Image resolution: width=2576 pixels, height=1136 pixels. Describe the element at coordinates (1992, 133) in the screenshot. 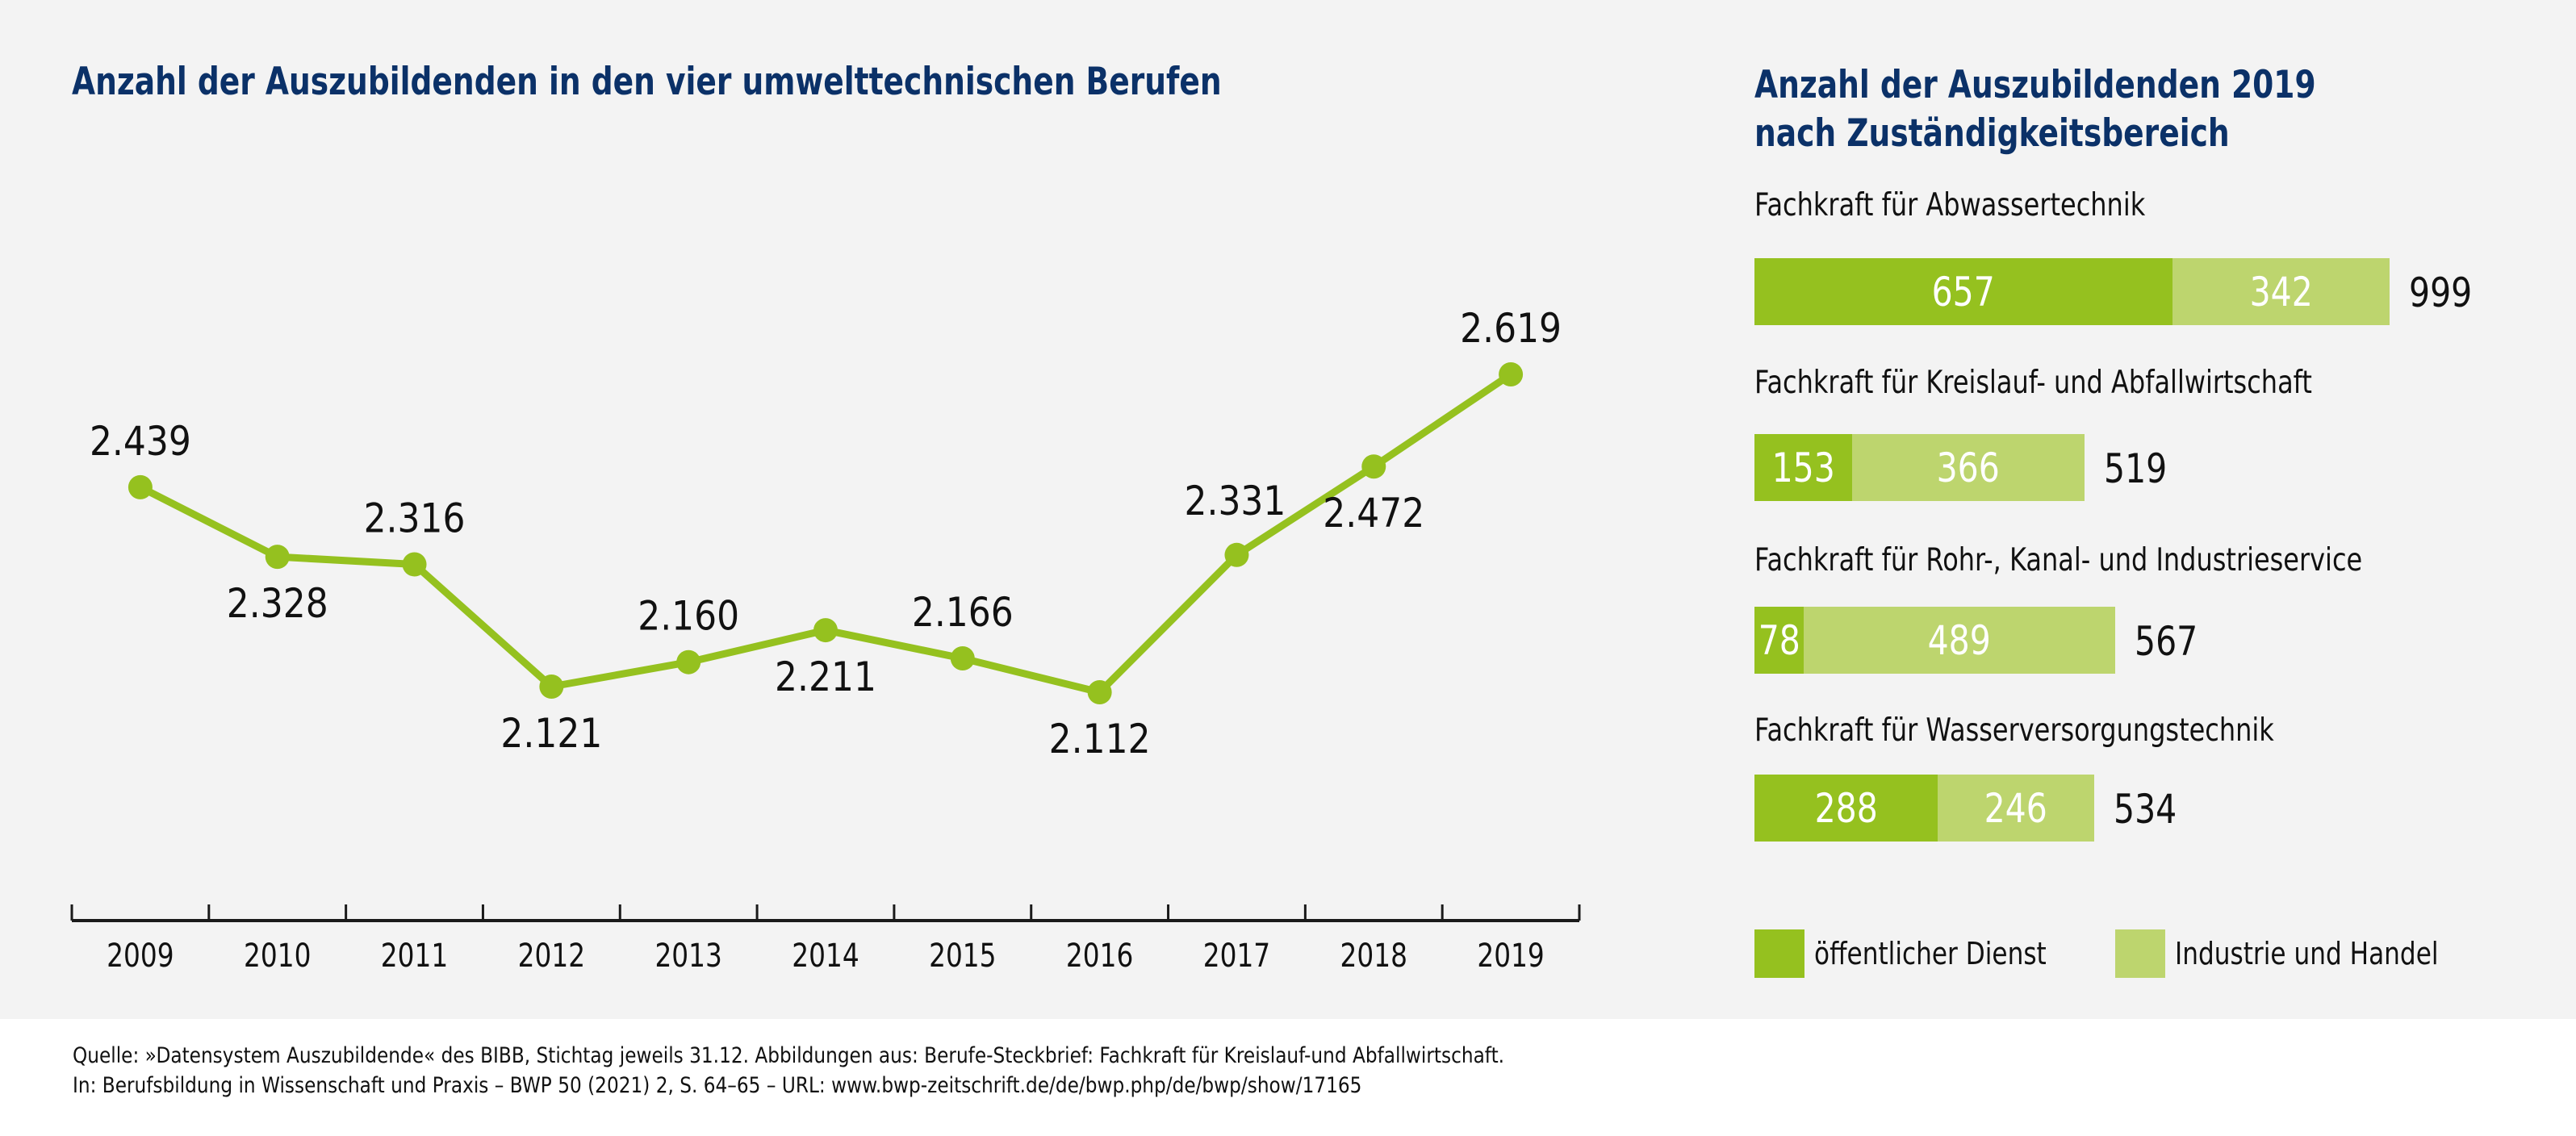

I see `bar-chart-title-line-2: nach Zuständigkeitsbereich` at that location.